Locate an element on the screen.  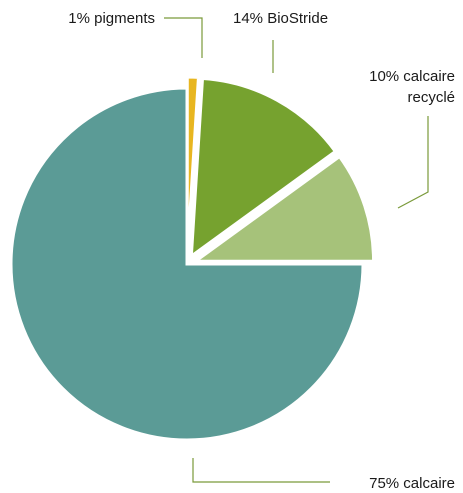
label-calcaire: 75% calcaire is located at coordinates (412, 483).